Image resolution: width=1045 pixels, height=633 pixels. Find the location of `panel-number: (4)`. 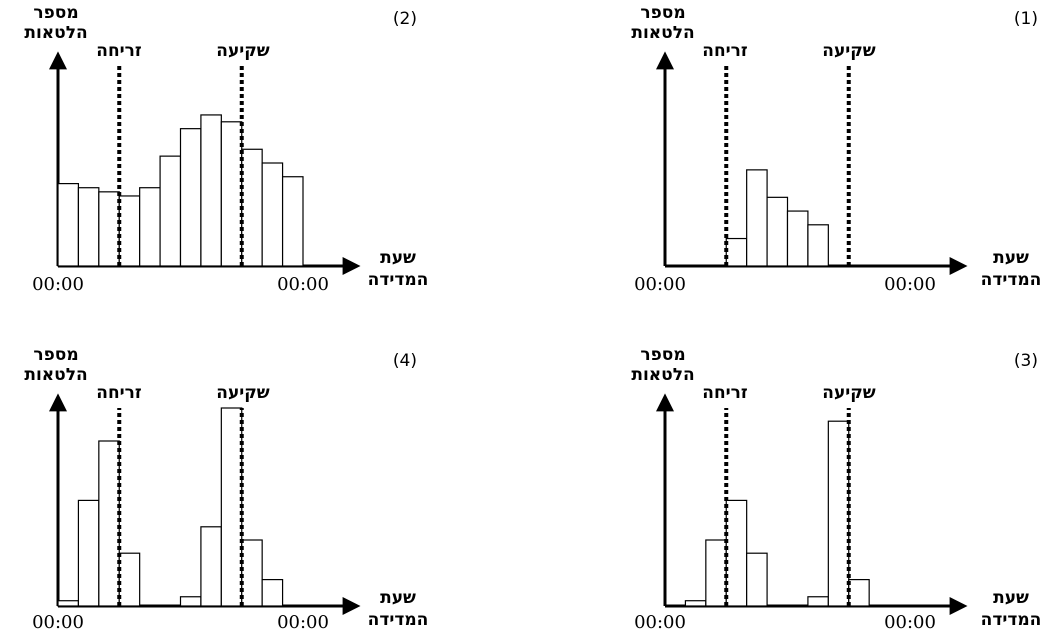

panel-number: (4) is located at coordinates (405, 361).